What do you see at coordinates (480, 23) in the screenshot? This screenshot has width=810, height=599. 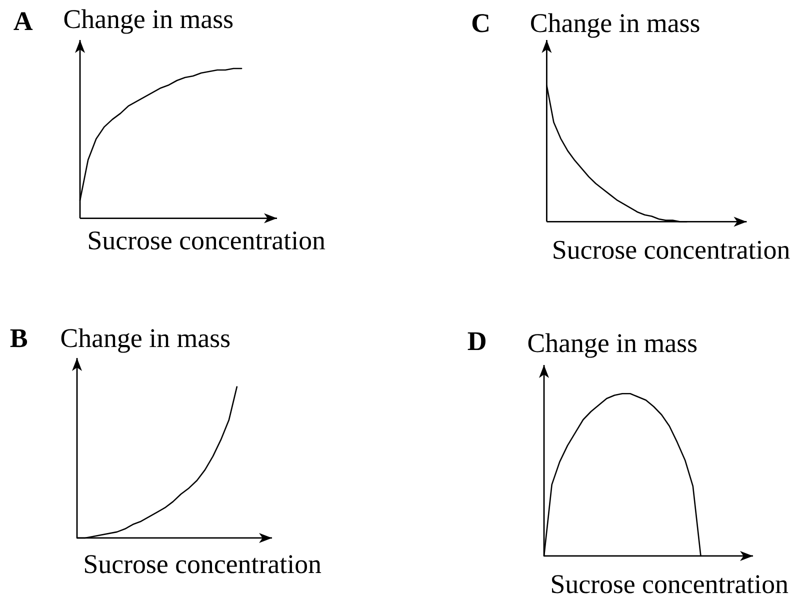 I see `chart-title: C` at bounding box center [480, 23].